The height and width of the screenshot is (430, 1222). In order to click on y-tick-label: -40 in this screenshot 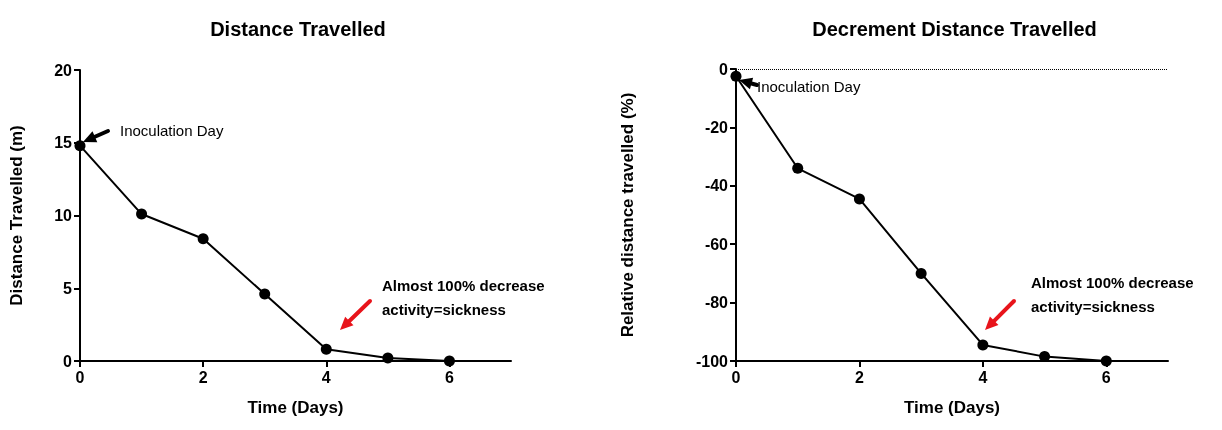, I will do `click(716, 186)`.